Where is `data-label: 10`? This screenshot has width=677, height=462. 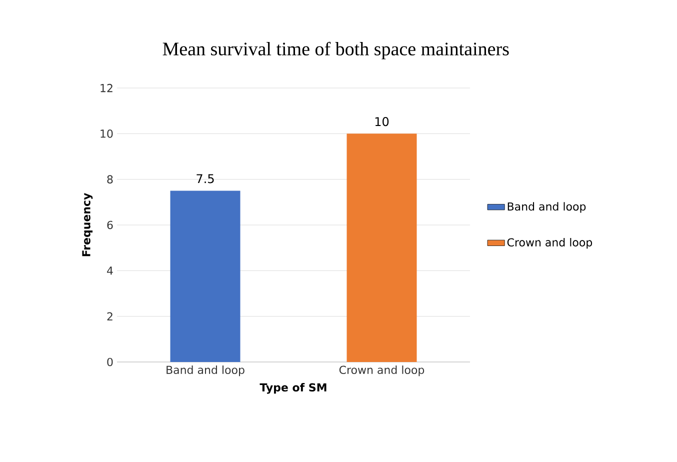 data-label: 10 is located at coordinates (382, 121).